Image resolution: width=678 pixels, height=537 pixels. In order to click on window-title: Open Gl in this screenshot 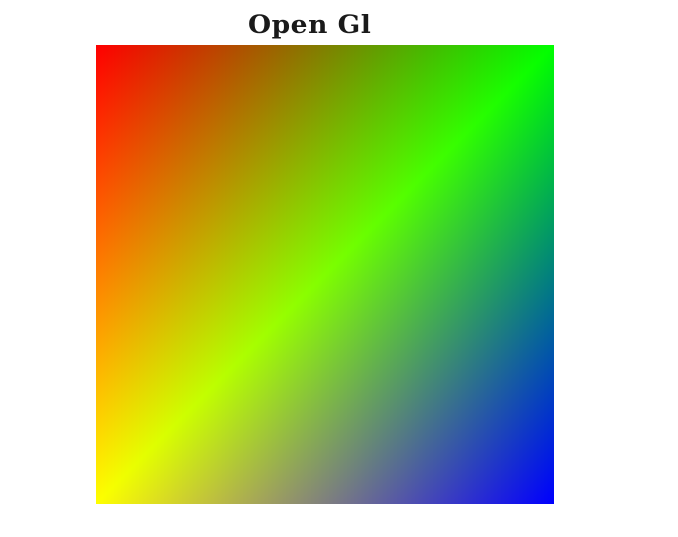, I will do `click(310, 24)`.